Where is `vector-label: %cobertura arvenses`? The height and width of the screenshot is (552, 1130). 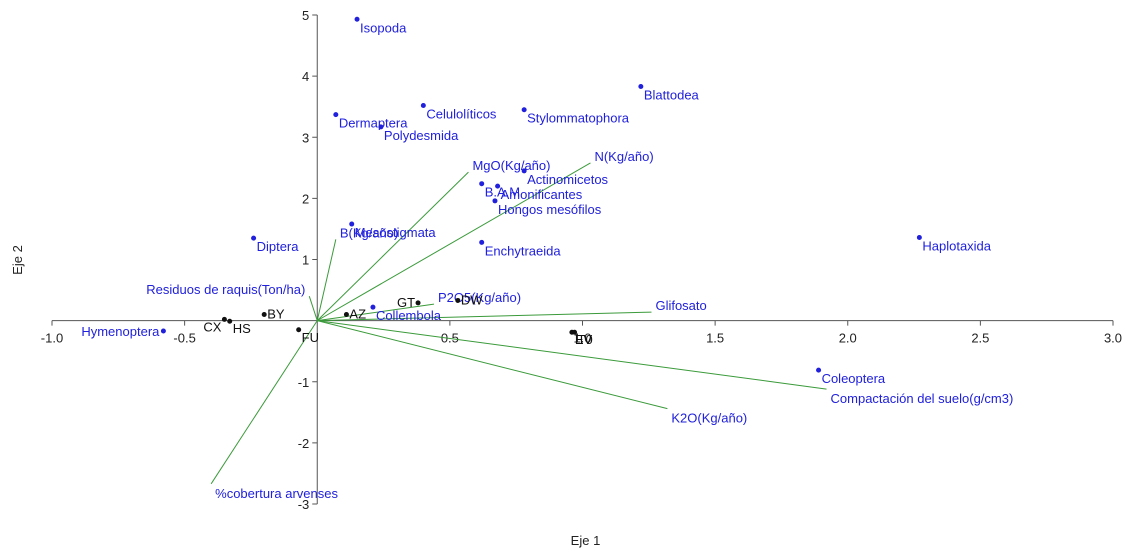
vector-label: %cobertura arvenses is located at coordinates (276, 493).